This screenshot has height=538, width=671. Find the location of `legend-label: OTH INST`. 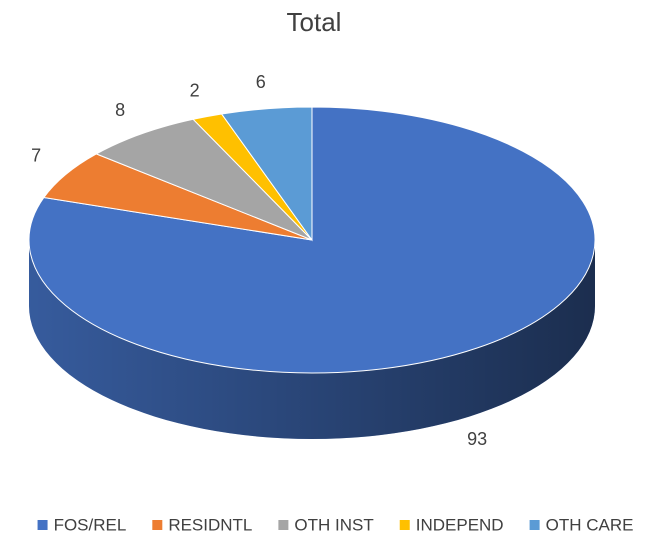

legend-label: OTH INST is located at coordinates (333, 524).